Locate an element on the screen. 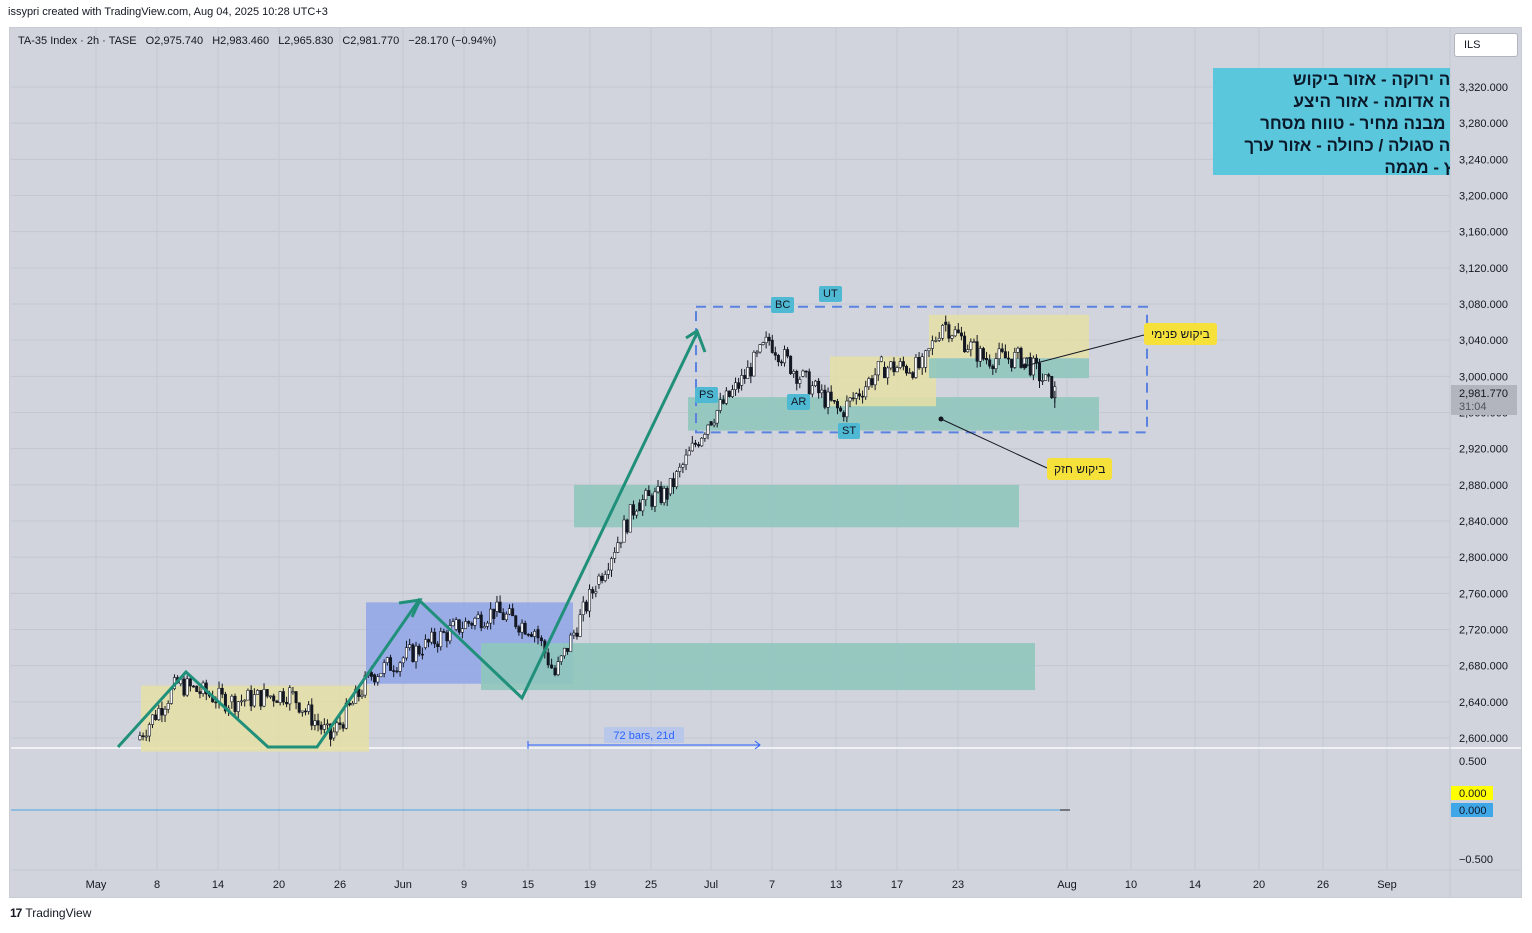 The width and height of the screenshot is (1532, 933). time-tick-label: Jul is located at coordinates (711, 885).